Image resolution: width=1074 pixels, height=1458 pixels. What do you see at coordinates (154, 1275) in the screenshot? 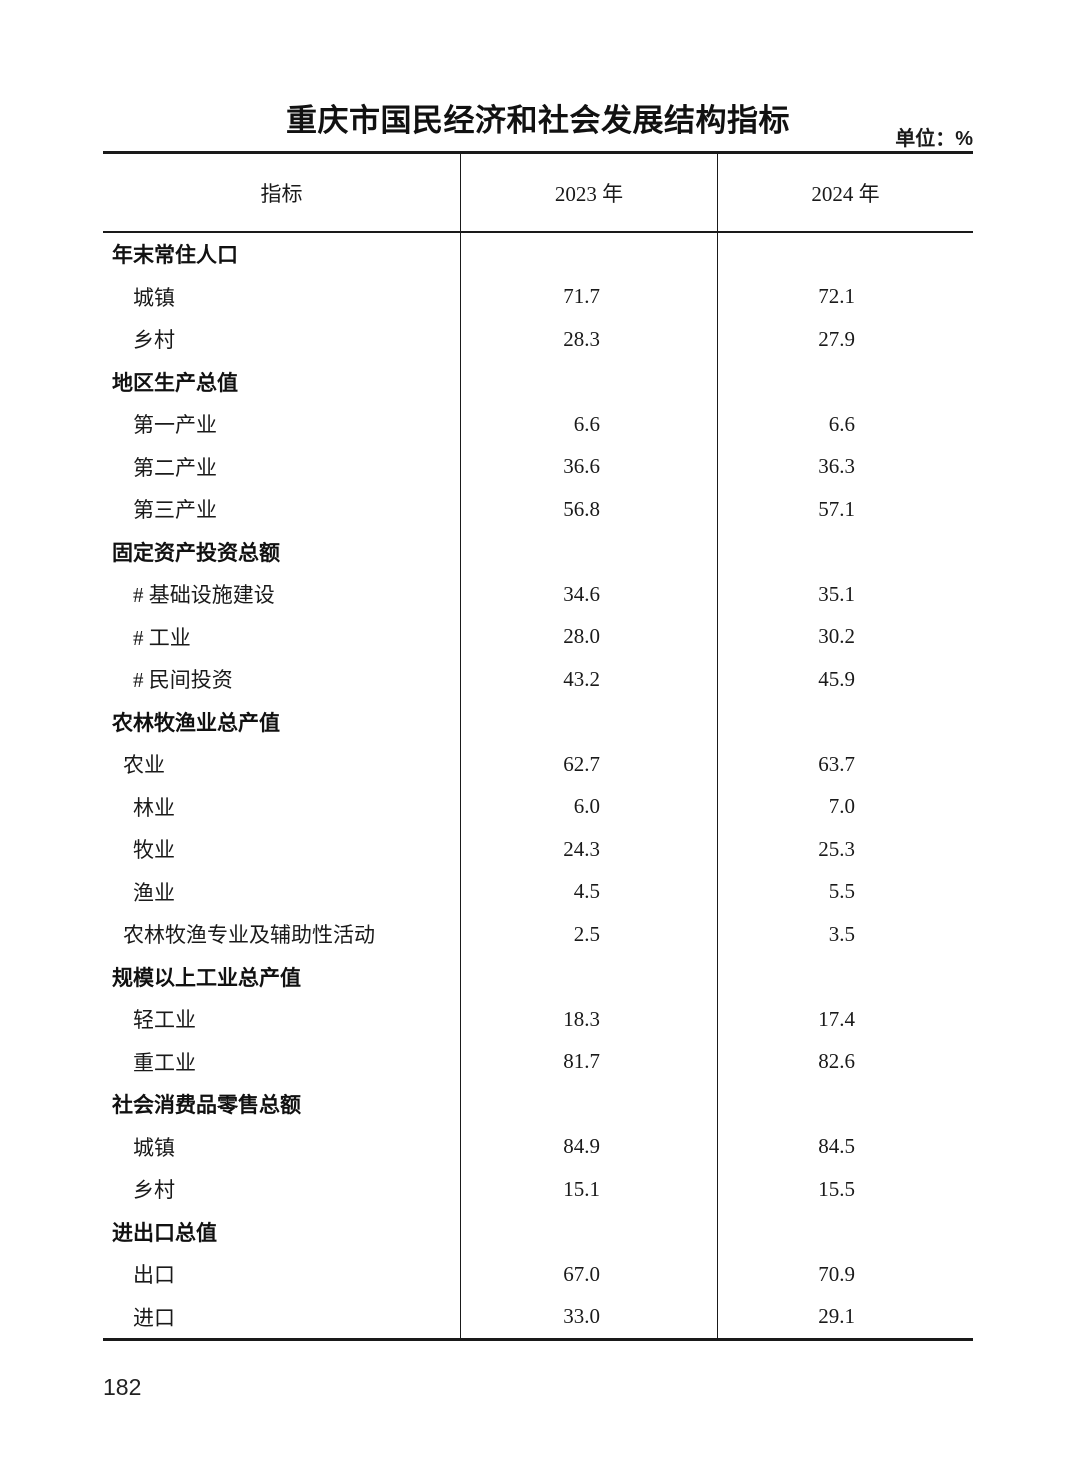
I see `row-label: 出口` at bounding box center [154, 1275].